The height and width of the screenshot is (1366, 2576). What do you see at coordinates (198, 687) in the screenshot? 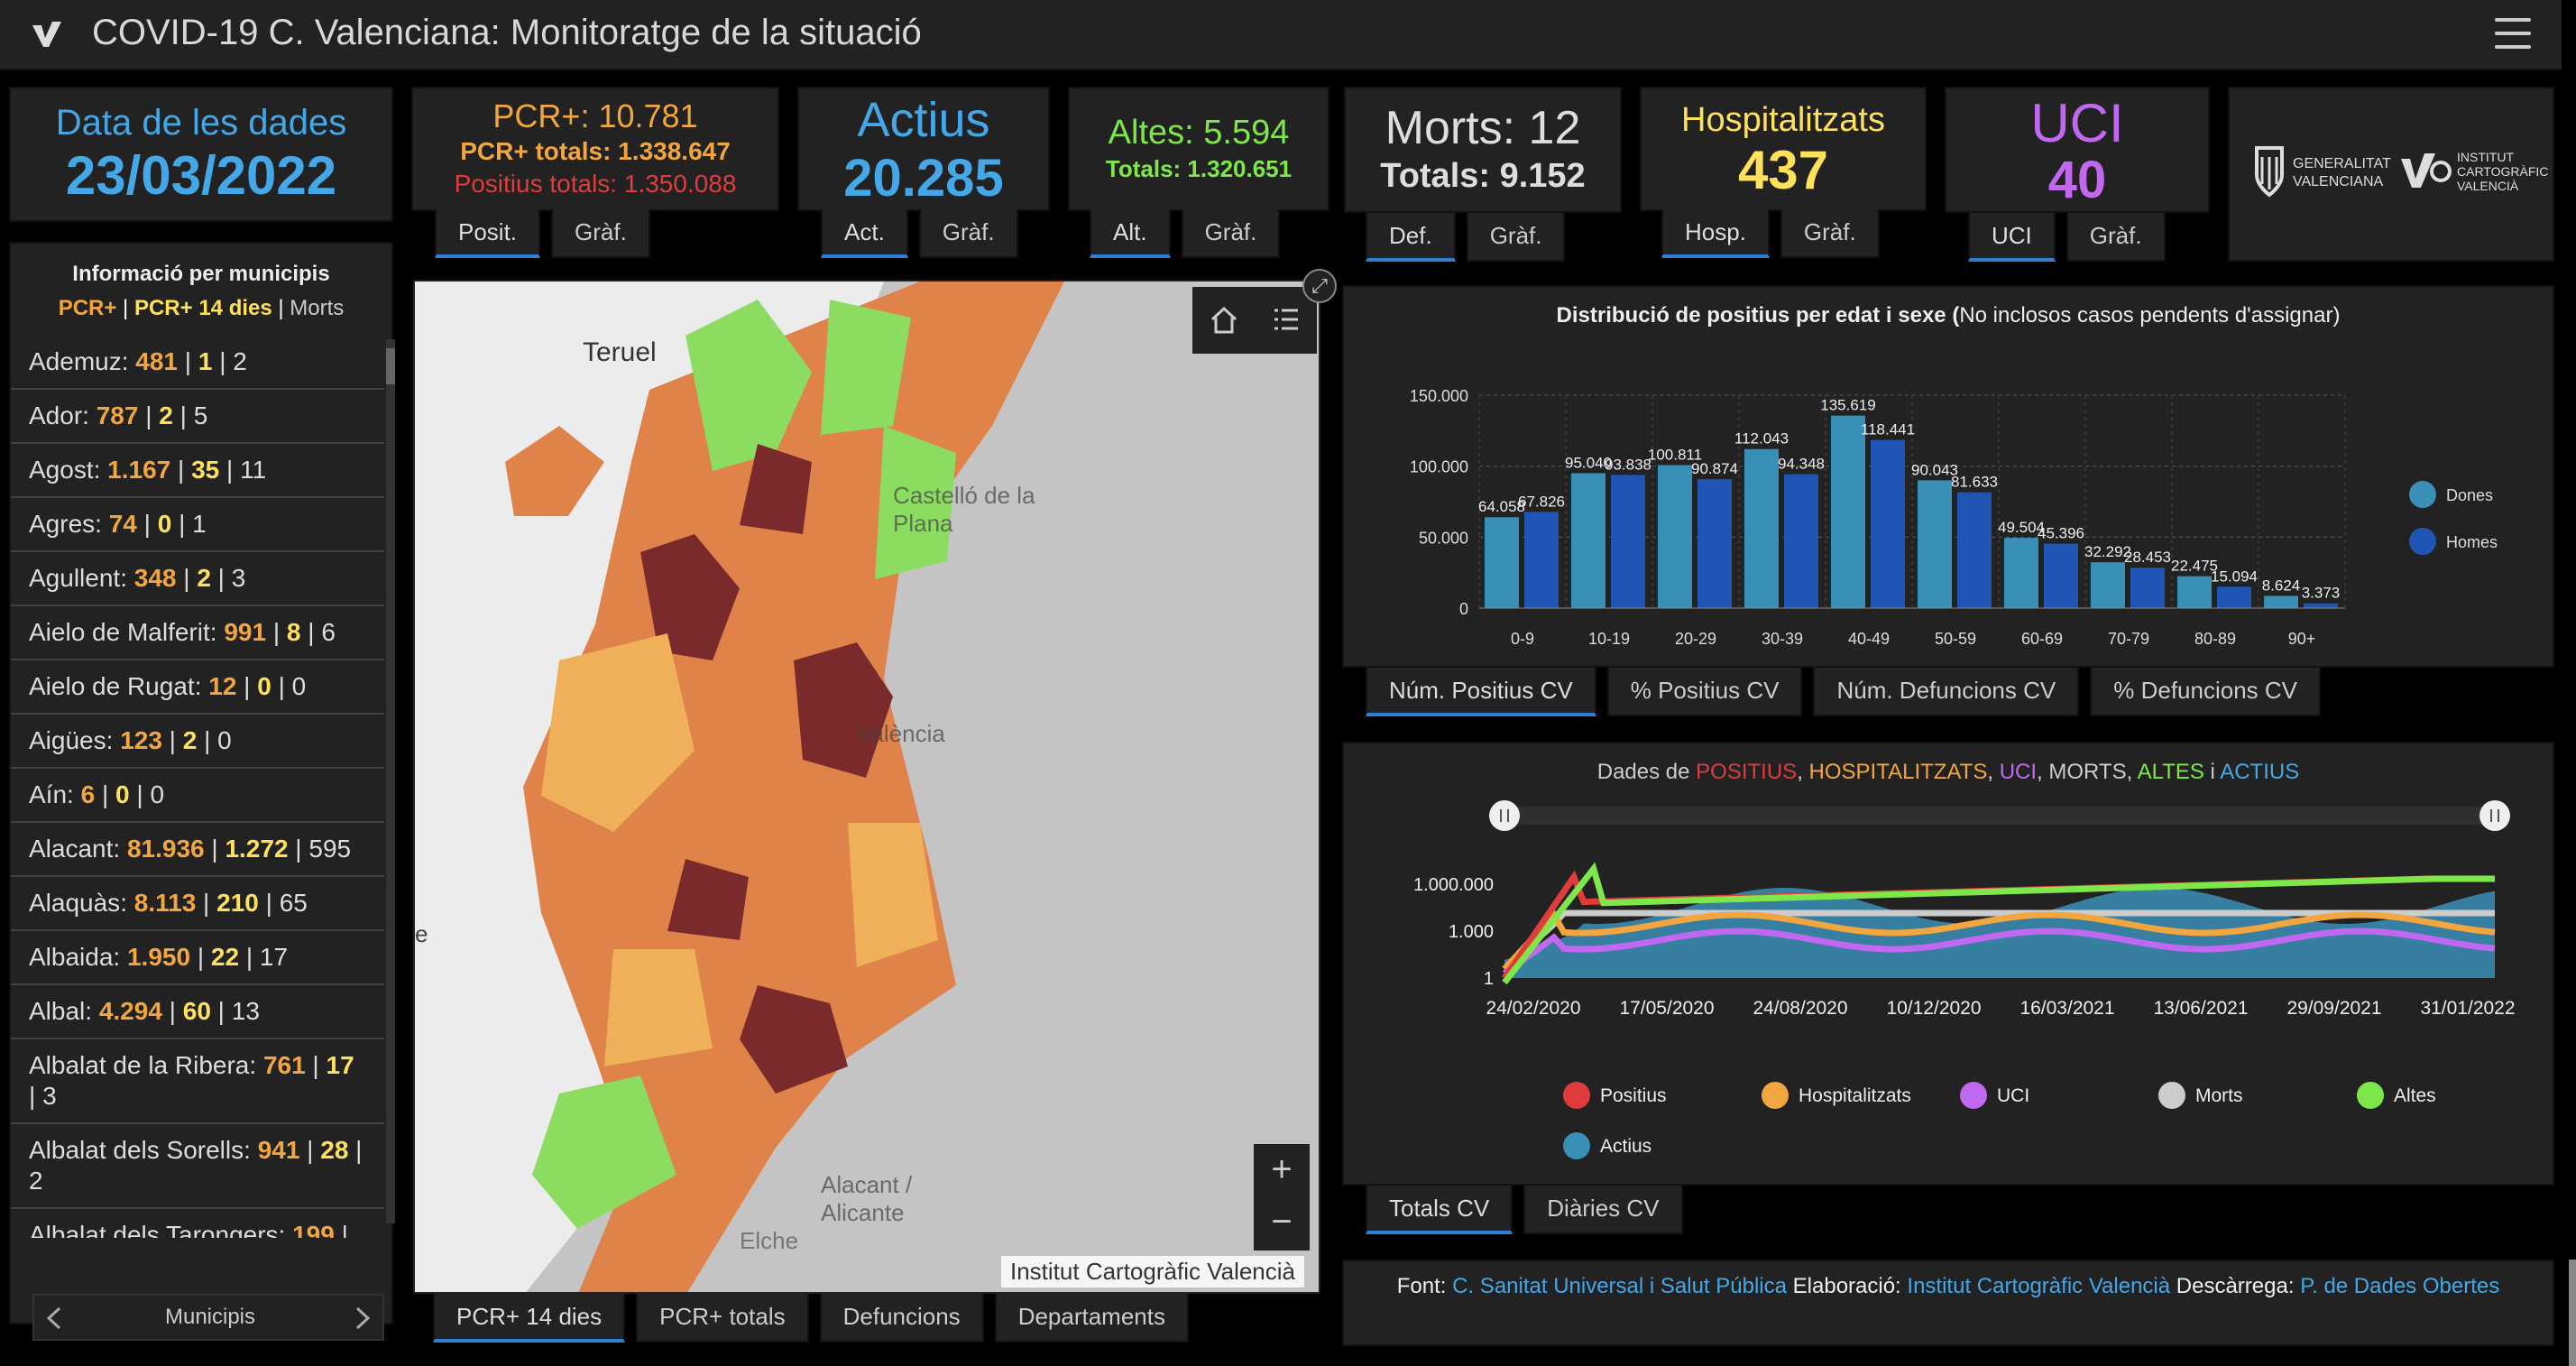
I see `list-item: Aielo de Rugat: 12 | 0 | 0` at bounding box center [198, 687].